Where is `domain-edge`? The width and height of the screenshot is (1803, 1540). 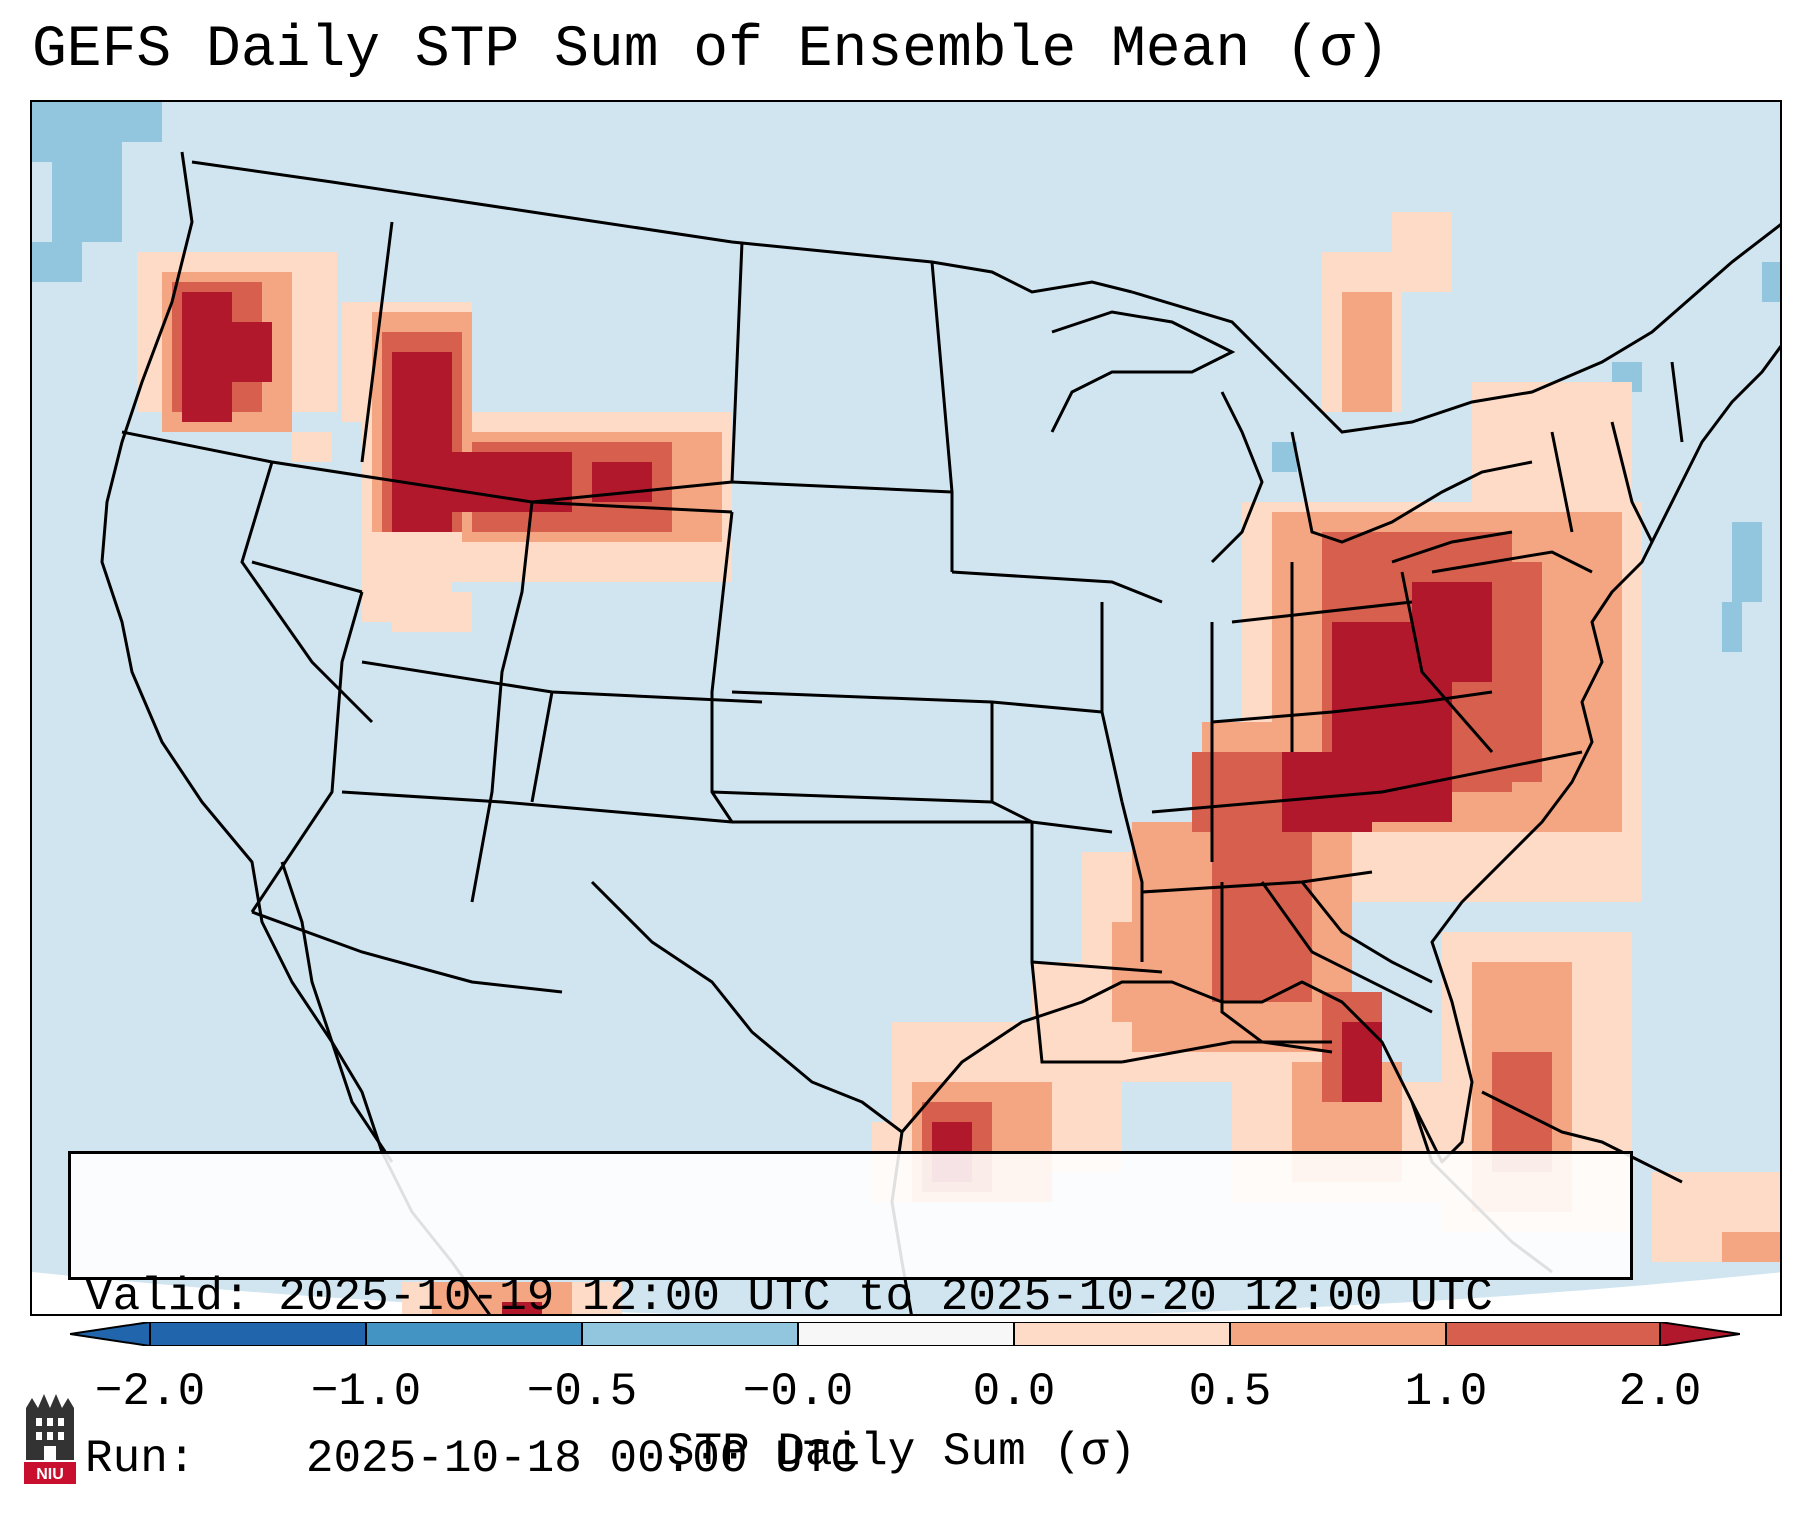
domain-edge is located at coordinates (906, 1293).